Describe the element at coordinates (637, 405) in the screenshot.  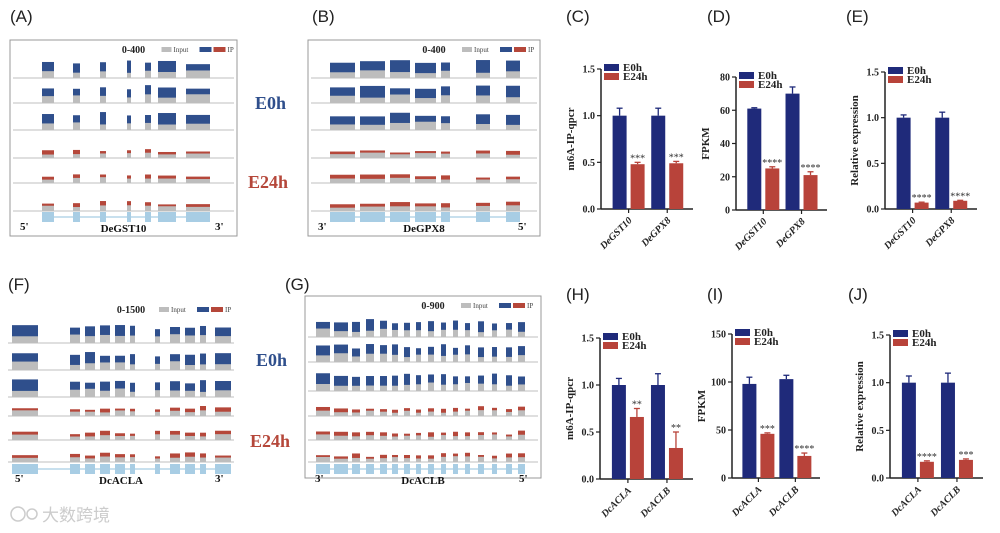
I see `significance-label: **` at that location.